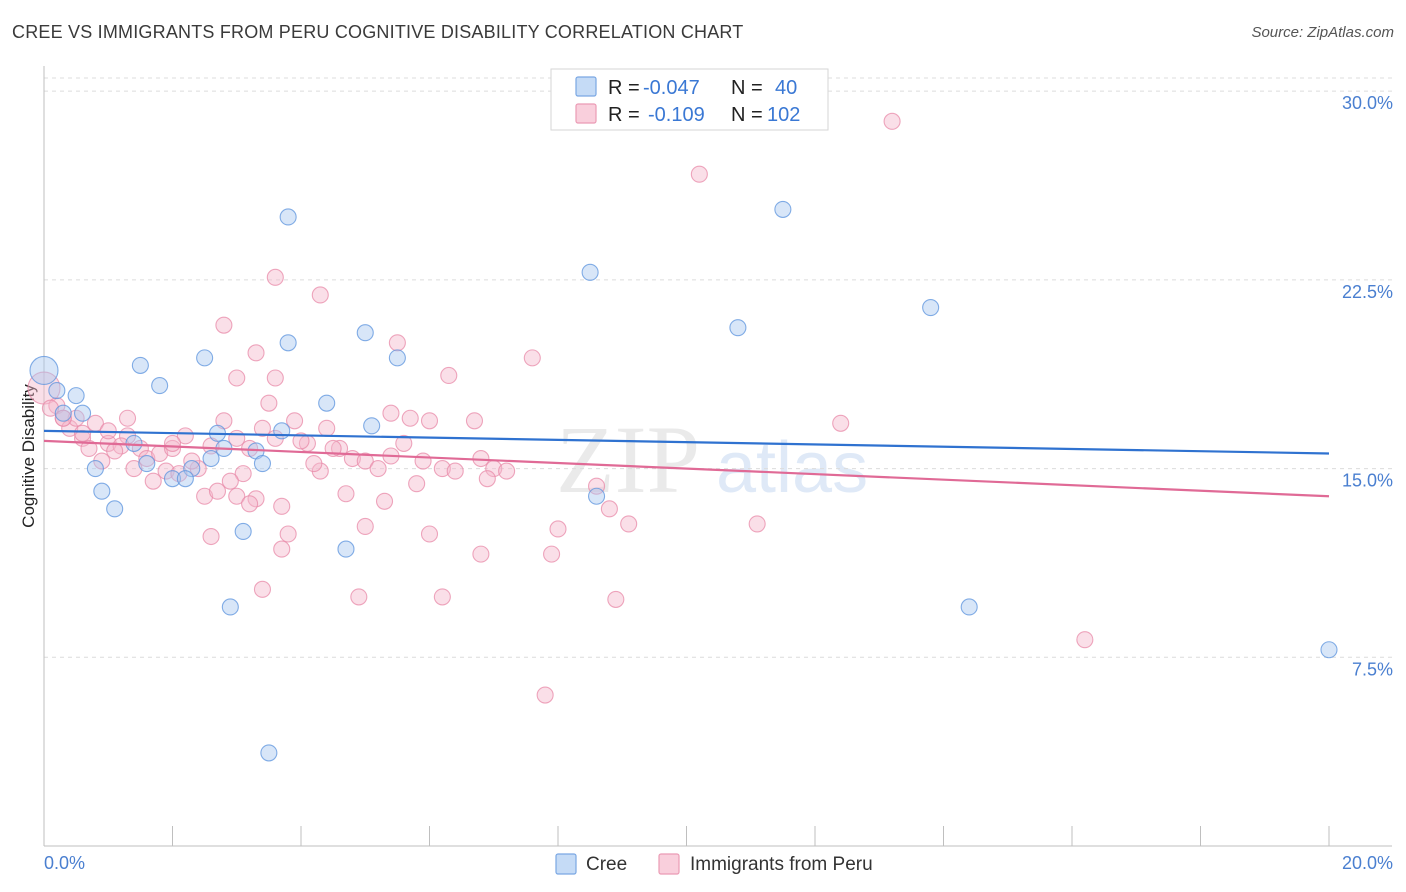 The width and height of the screenshot is (1406, 892). I want to click on y-tick-label: 30.0%, so click(1367, 103).